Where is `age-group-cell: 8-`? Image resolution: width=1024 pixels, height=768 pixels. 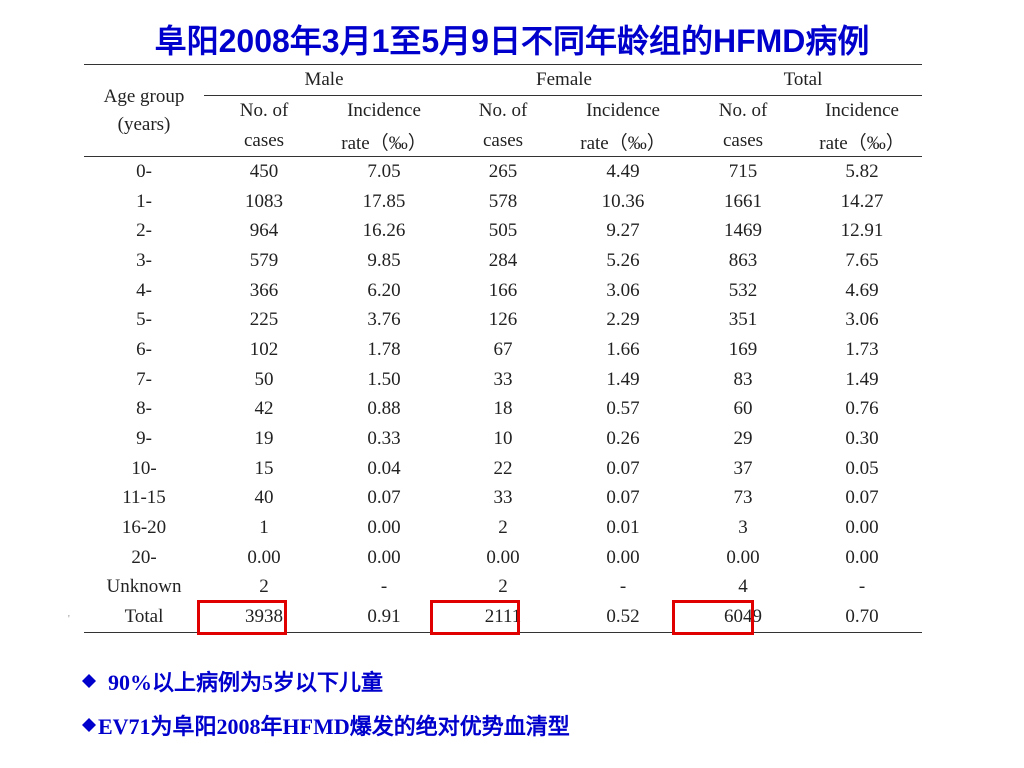
age-group-cell: 8- is located at coordinates (144, 409).